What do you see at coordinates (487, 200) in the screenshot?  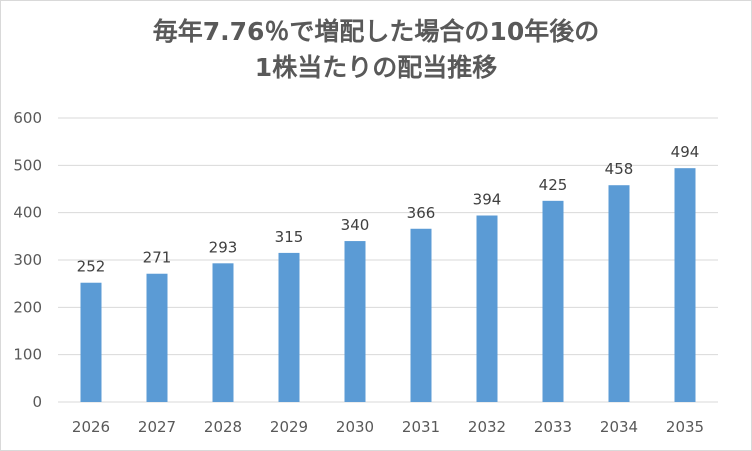 I see `data-label: 394` at bounding box center [487, 200].